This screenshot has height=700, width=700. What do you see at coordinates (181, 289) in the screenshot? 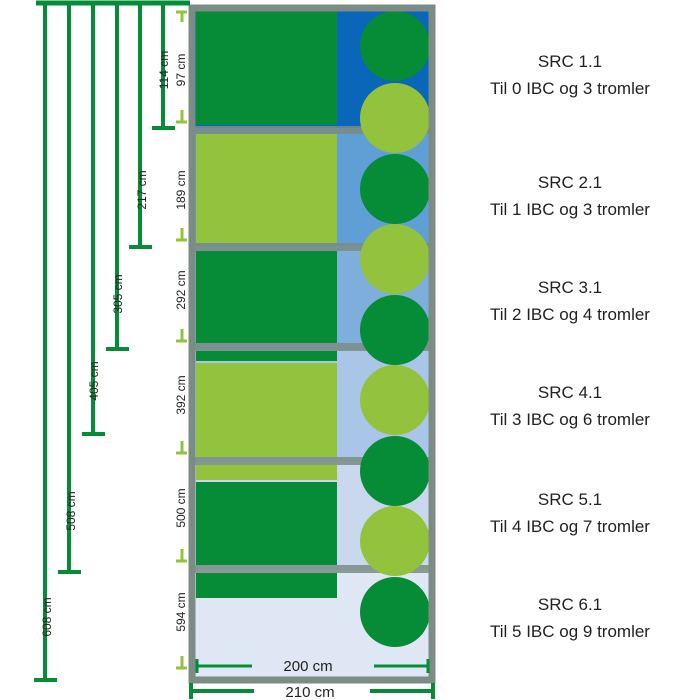
I see `measure-label-292: 292 cm` at bounding box center [181, 289].